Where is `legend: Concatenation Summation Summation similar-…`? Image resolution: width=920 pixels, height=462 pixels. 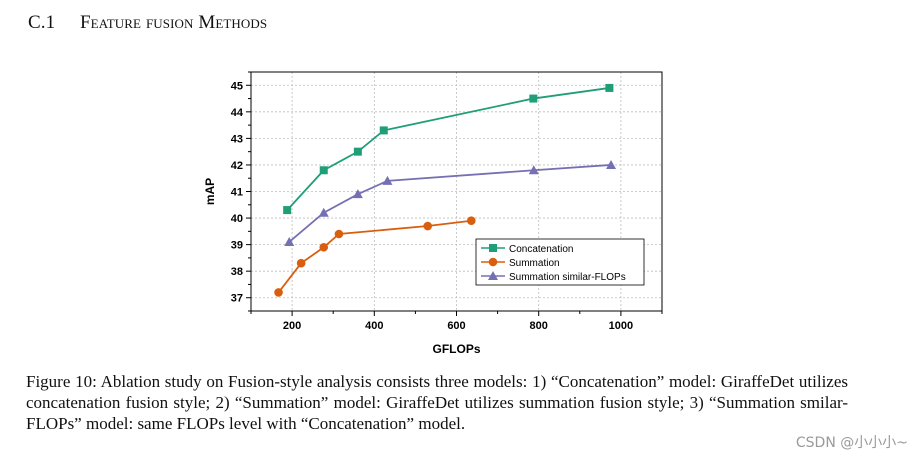
legend: Concatenation Summation Summation similar-… is located at coordinates (560, 262).